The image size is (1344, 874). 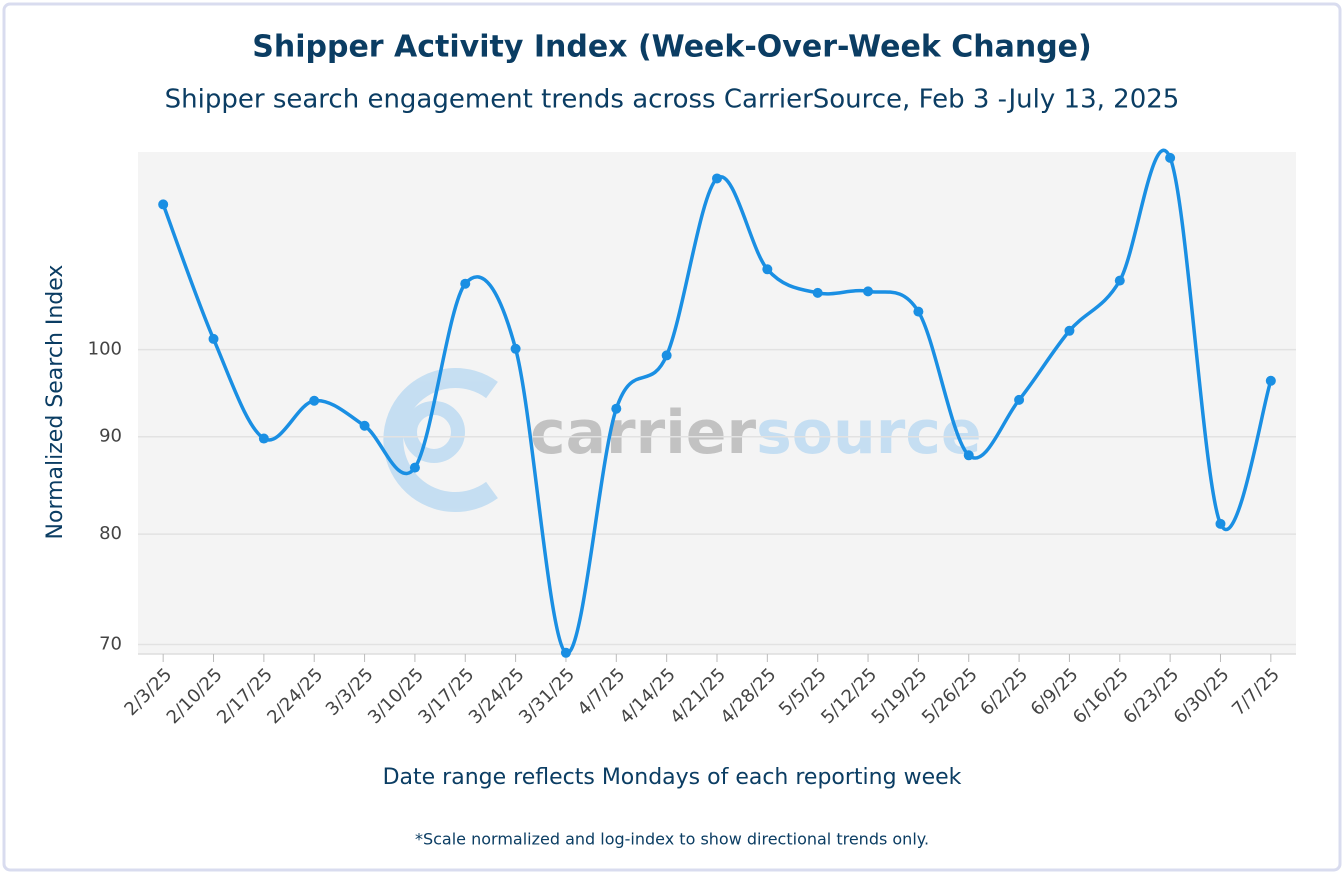 I want to click on watermark-primary: carrier, so click(x=643, y=433).